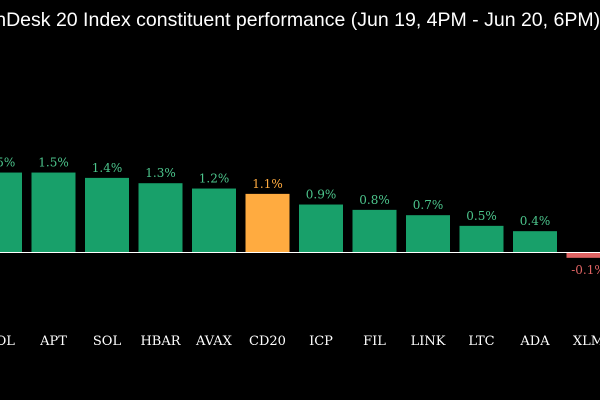 The width and height of the screenshot is (600, 400). What do you see at coordinates (11, 212) in the screenshot?
I see `bar-dol` at bounding box center [11, 212].